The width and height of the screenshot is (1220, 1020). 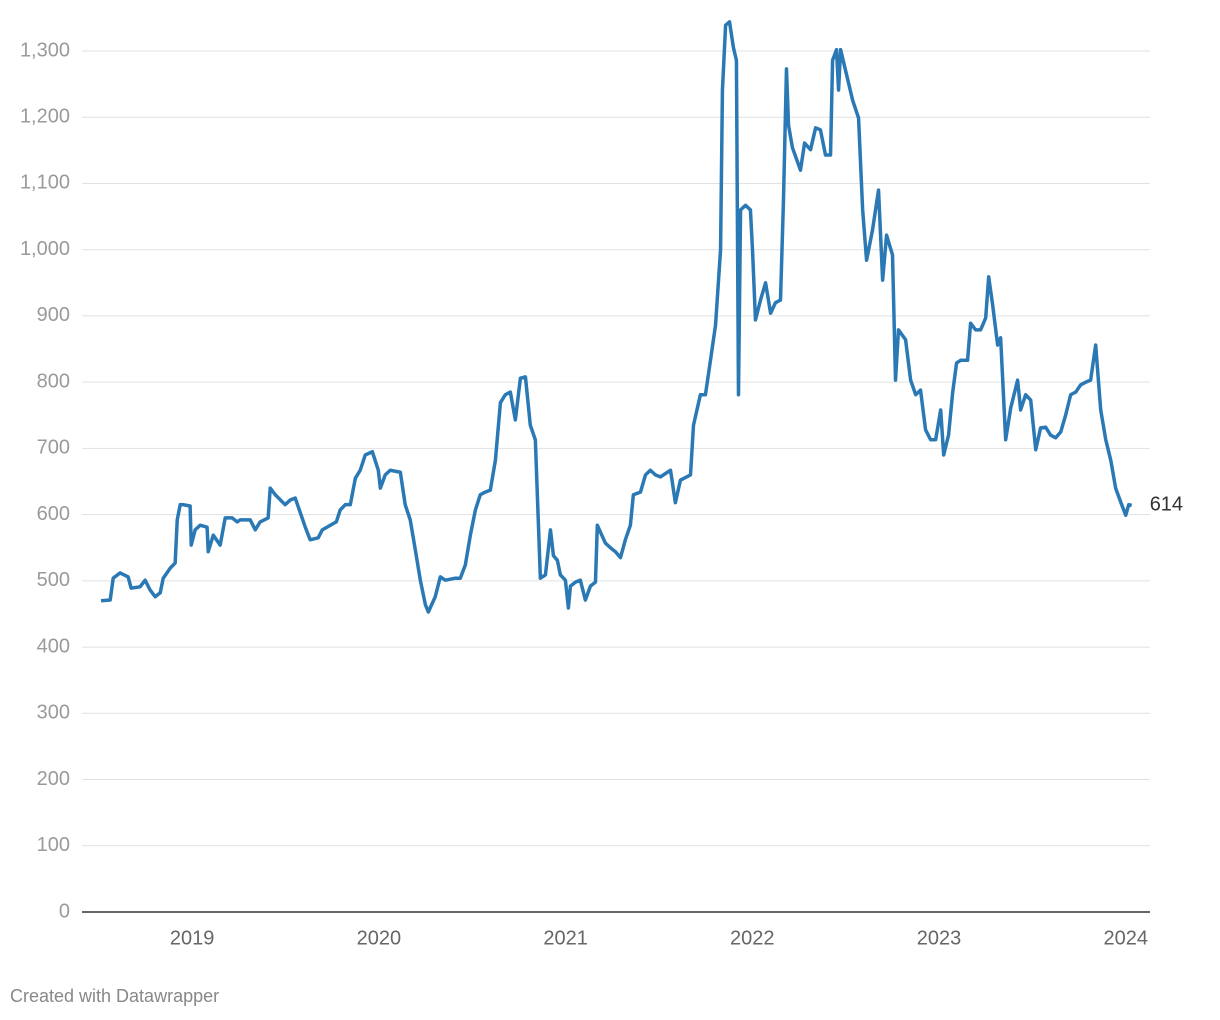 I want to click on y-tick-label: 1,000, so click(x=45, y=249).